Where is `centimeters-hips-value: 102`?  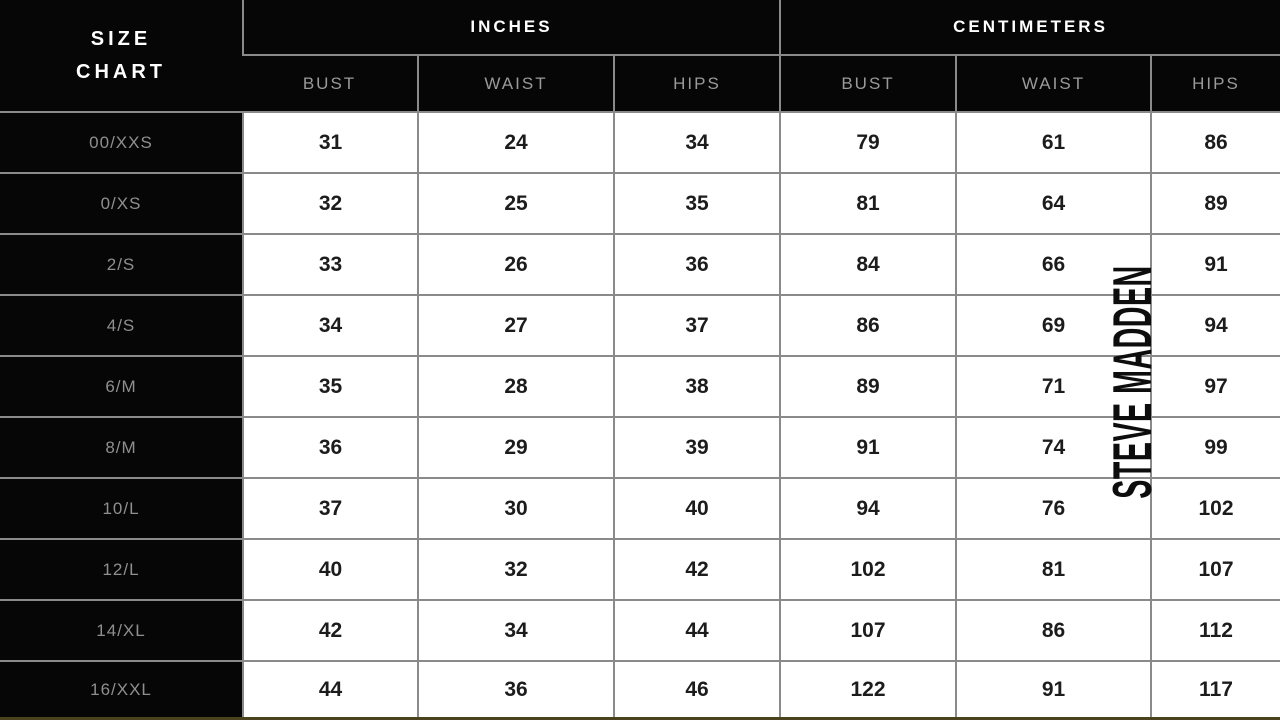
centimeters-hips-value: 102 is located at coordinates (1215, 507).